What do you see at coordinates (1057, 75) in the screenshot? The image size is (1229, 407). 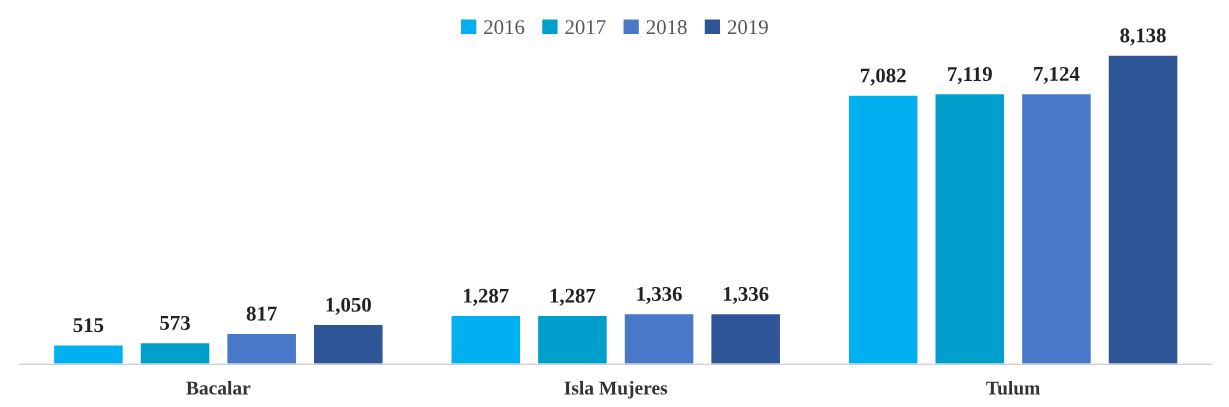 I see `data-label: 7,124` at bounding box center [1057, 75].